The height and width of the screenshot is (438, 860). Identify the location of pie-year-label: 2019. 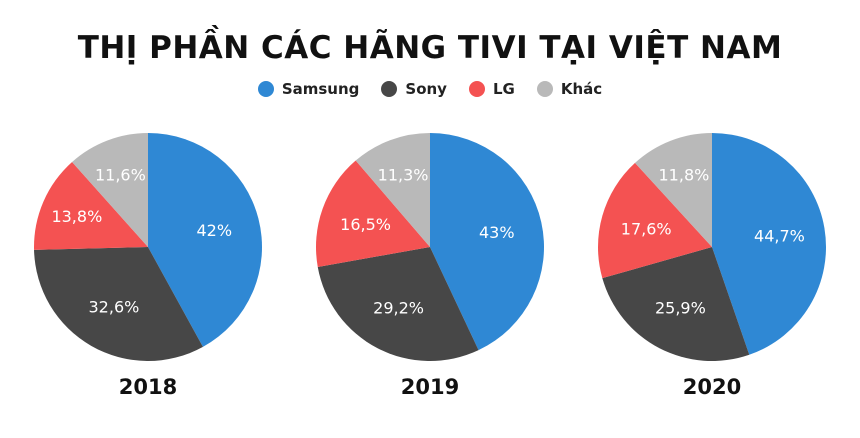
(430, 387).